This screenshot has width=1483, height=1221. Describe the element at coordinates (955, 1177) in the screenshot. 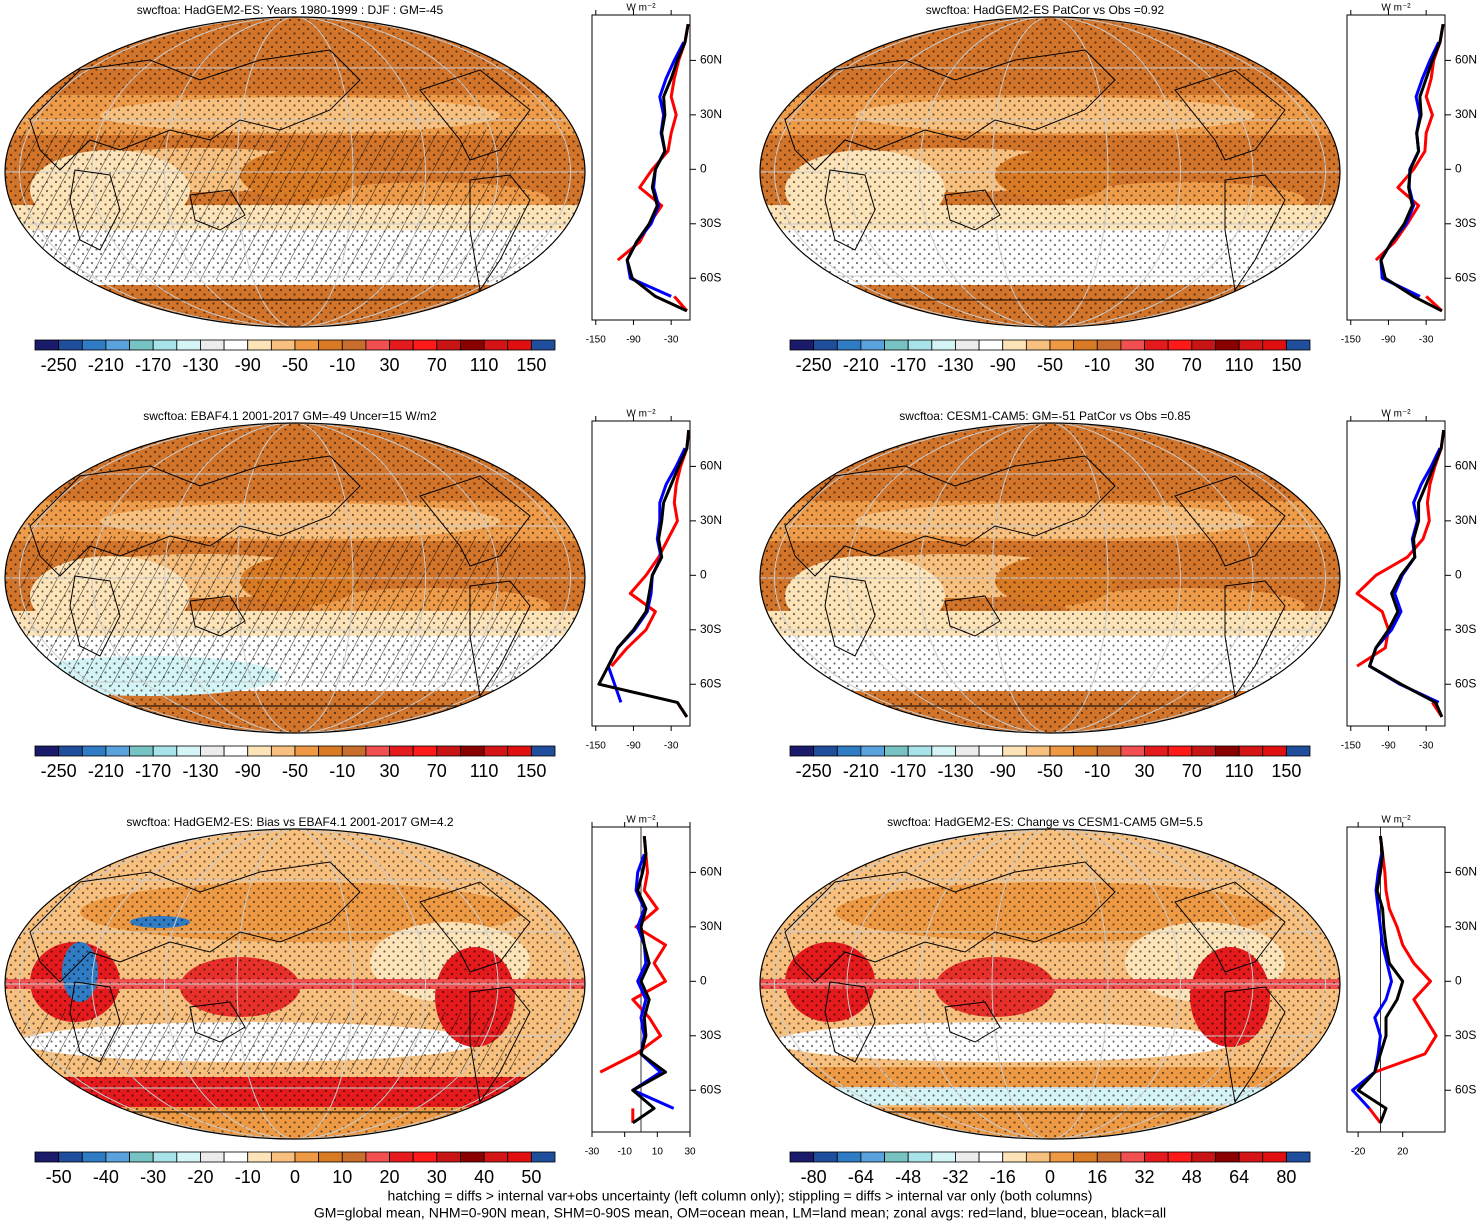

I see `colorbar-label: -32` at that location.